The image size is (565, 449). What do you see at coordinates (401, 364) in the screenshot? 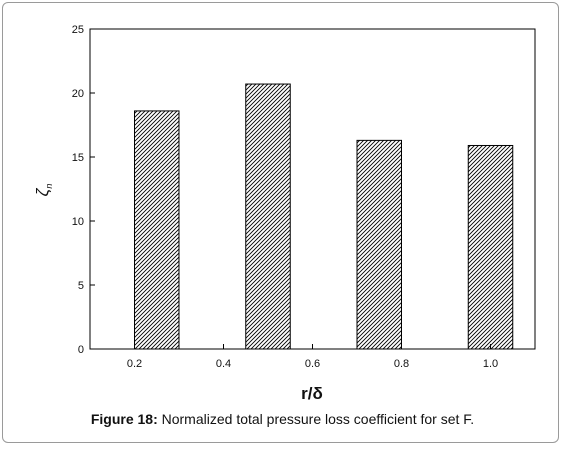
I see `x-tick-label: 0.8` at bounding box center [401, 364].